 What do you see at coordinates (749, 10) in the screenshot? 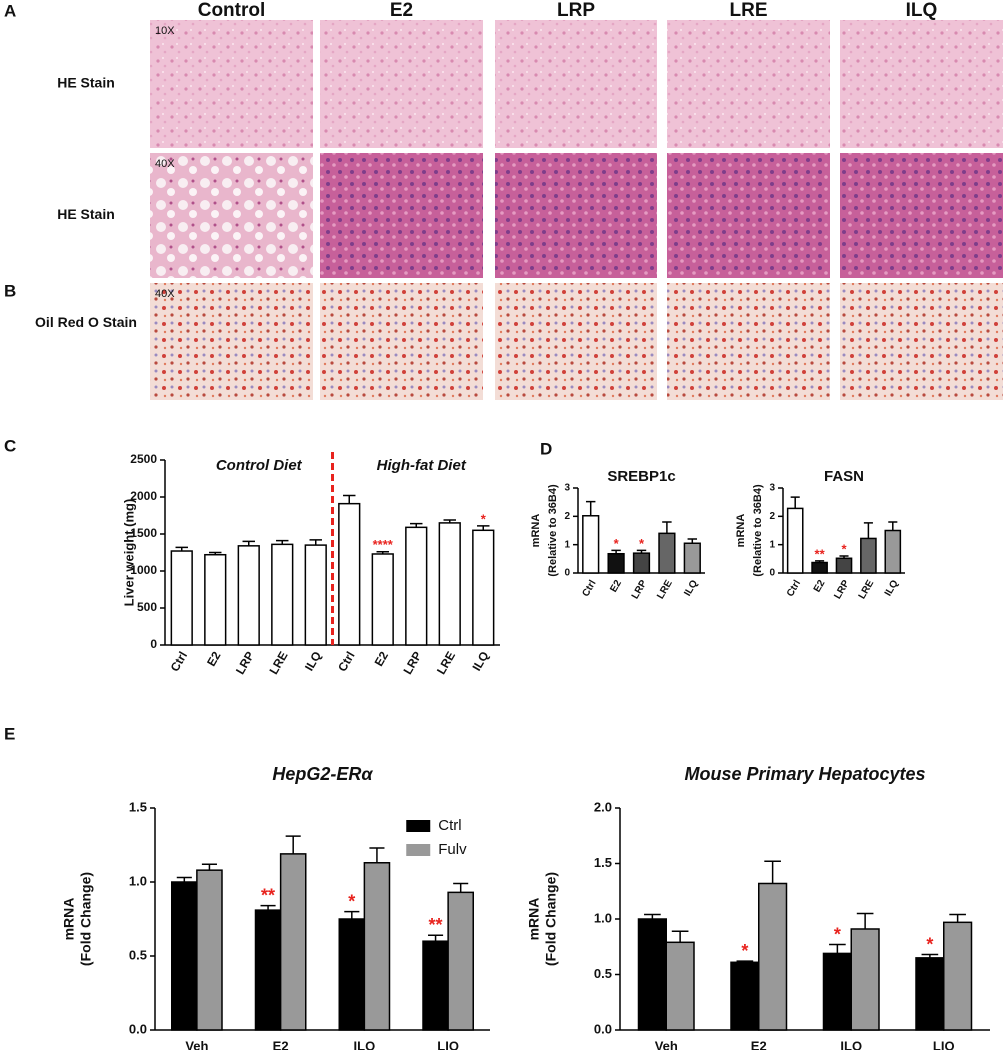
I see `column-header: LRE` at bounding box center [749, 10].